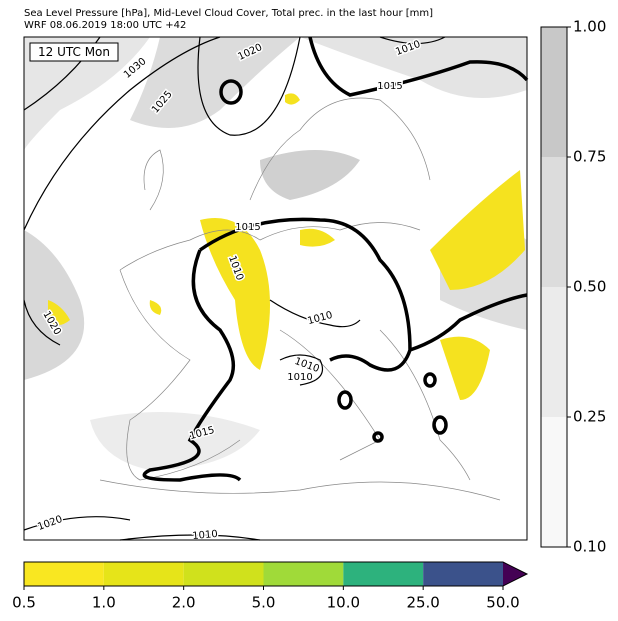 The image size is (618, 621). What do you see at coordinates (589, 157) in the screenshot?
I see `cloud-tick-label: 0.75` at bounding box center [589, 157].